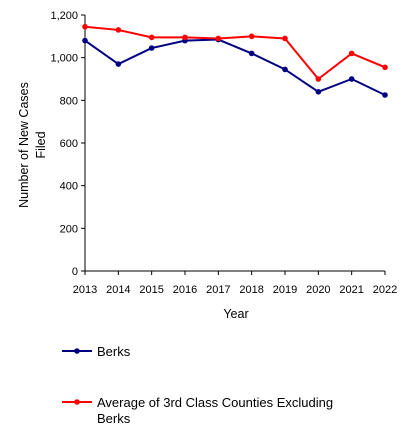 This screenshot has height=432, width=409. What do you see at coordinates (251, 290) in the screenshot?
I see `x-tick-label: 2018` at bounding box center [251, 290].